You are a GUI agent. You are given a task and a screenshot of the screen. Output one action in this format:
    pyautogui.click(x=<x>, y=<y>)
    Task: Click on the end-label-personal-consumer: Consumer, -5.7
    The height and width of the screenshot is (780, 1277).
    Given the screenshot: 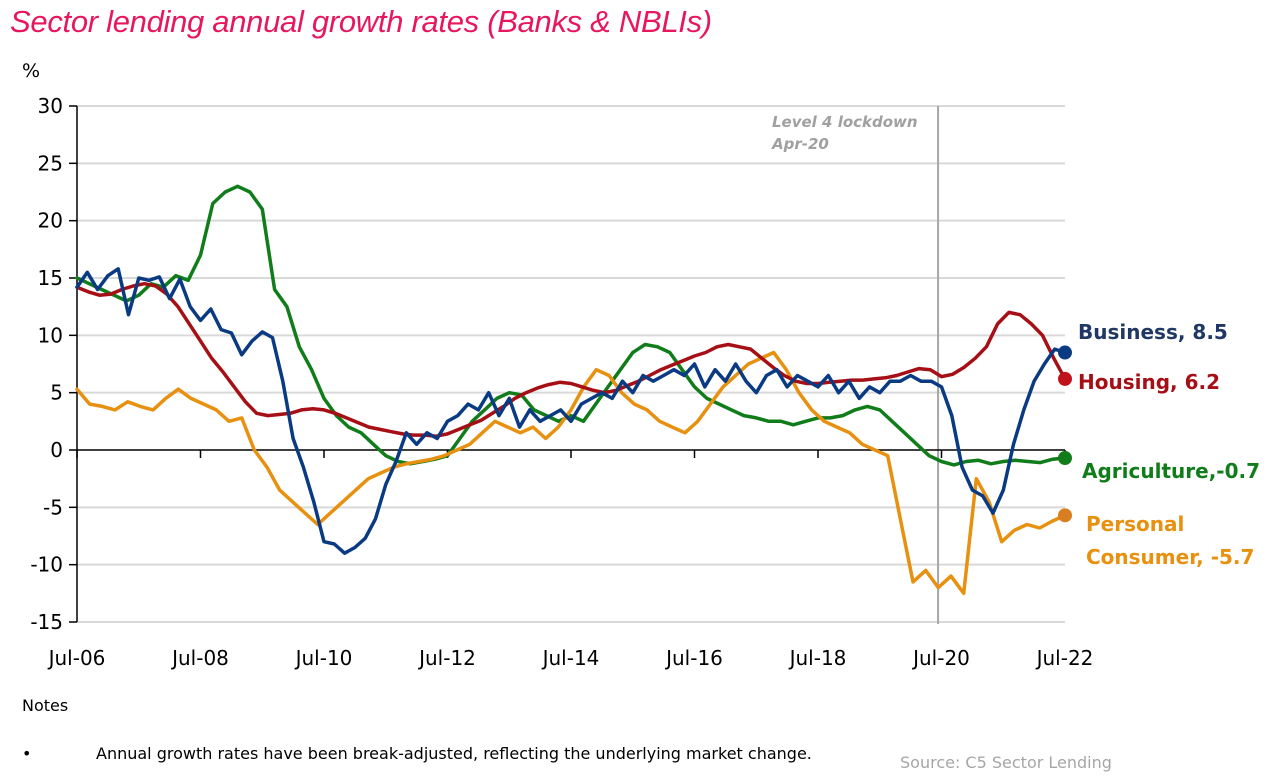 What is the action you would take?
    pyautogui.click(x=1170, y=557)
    